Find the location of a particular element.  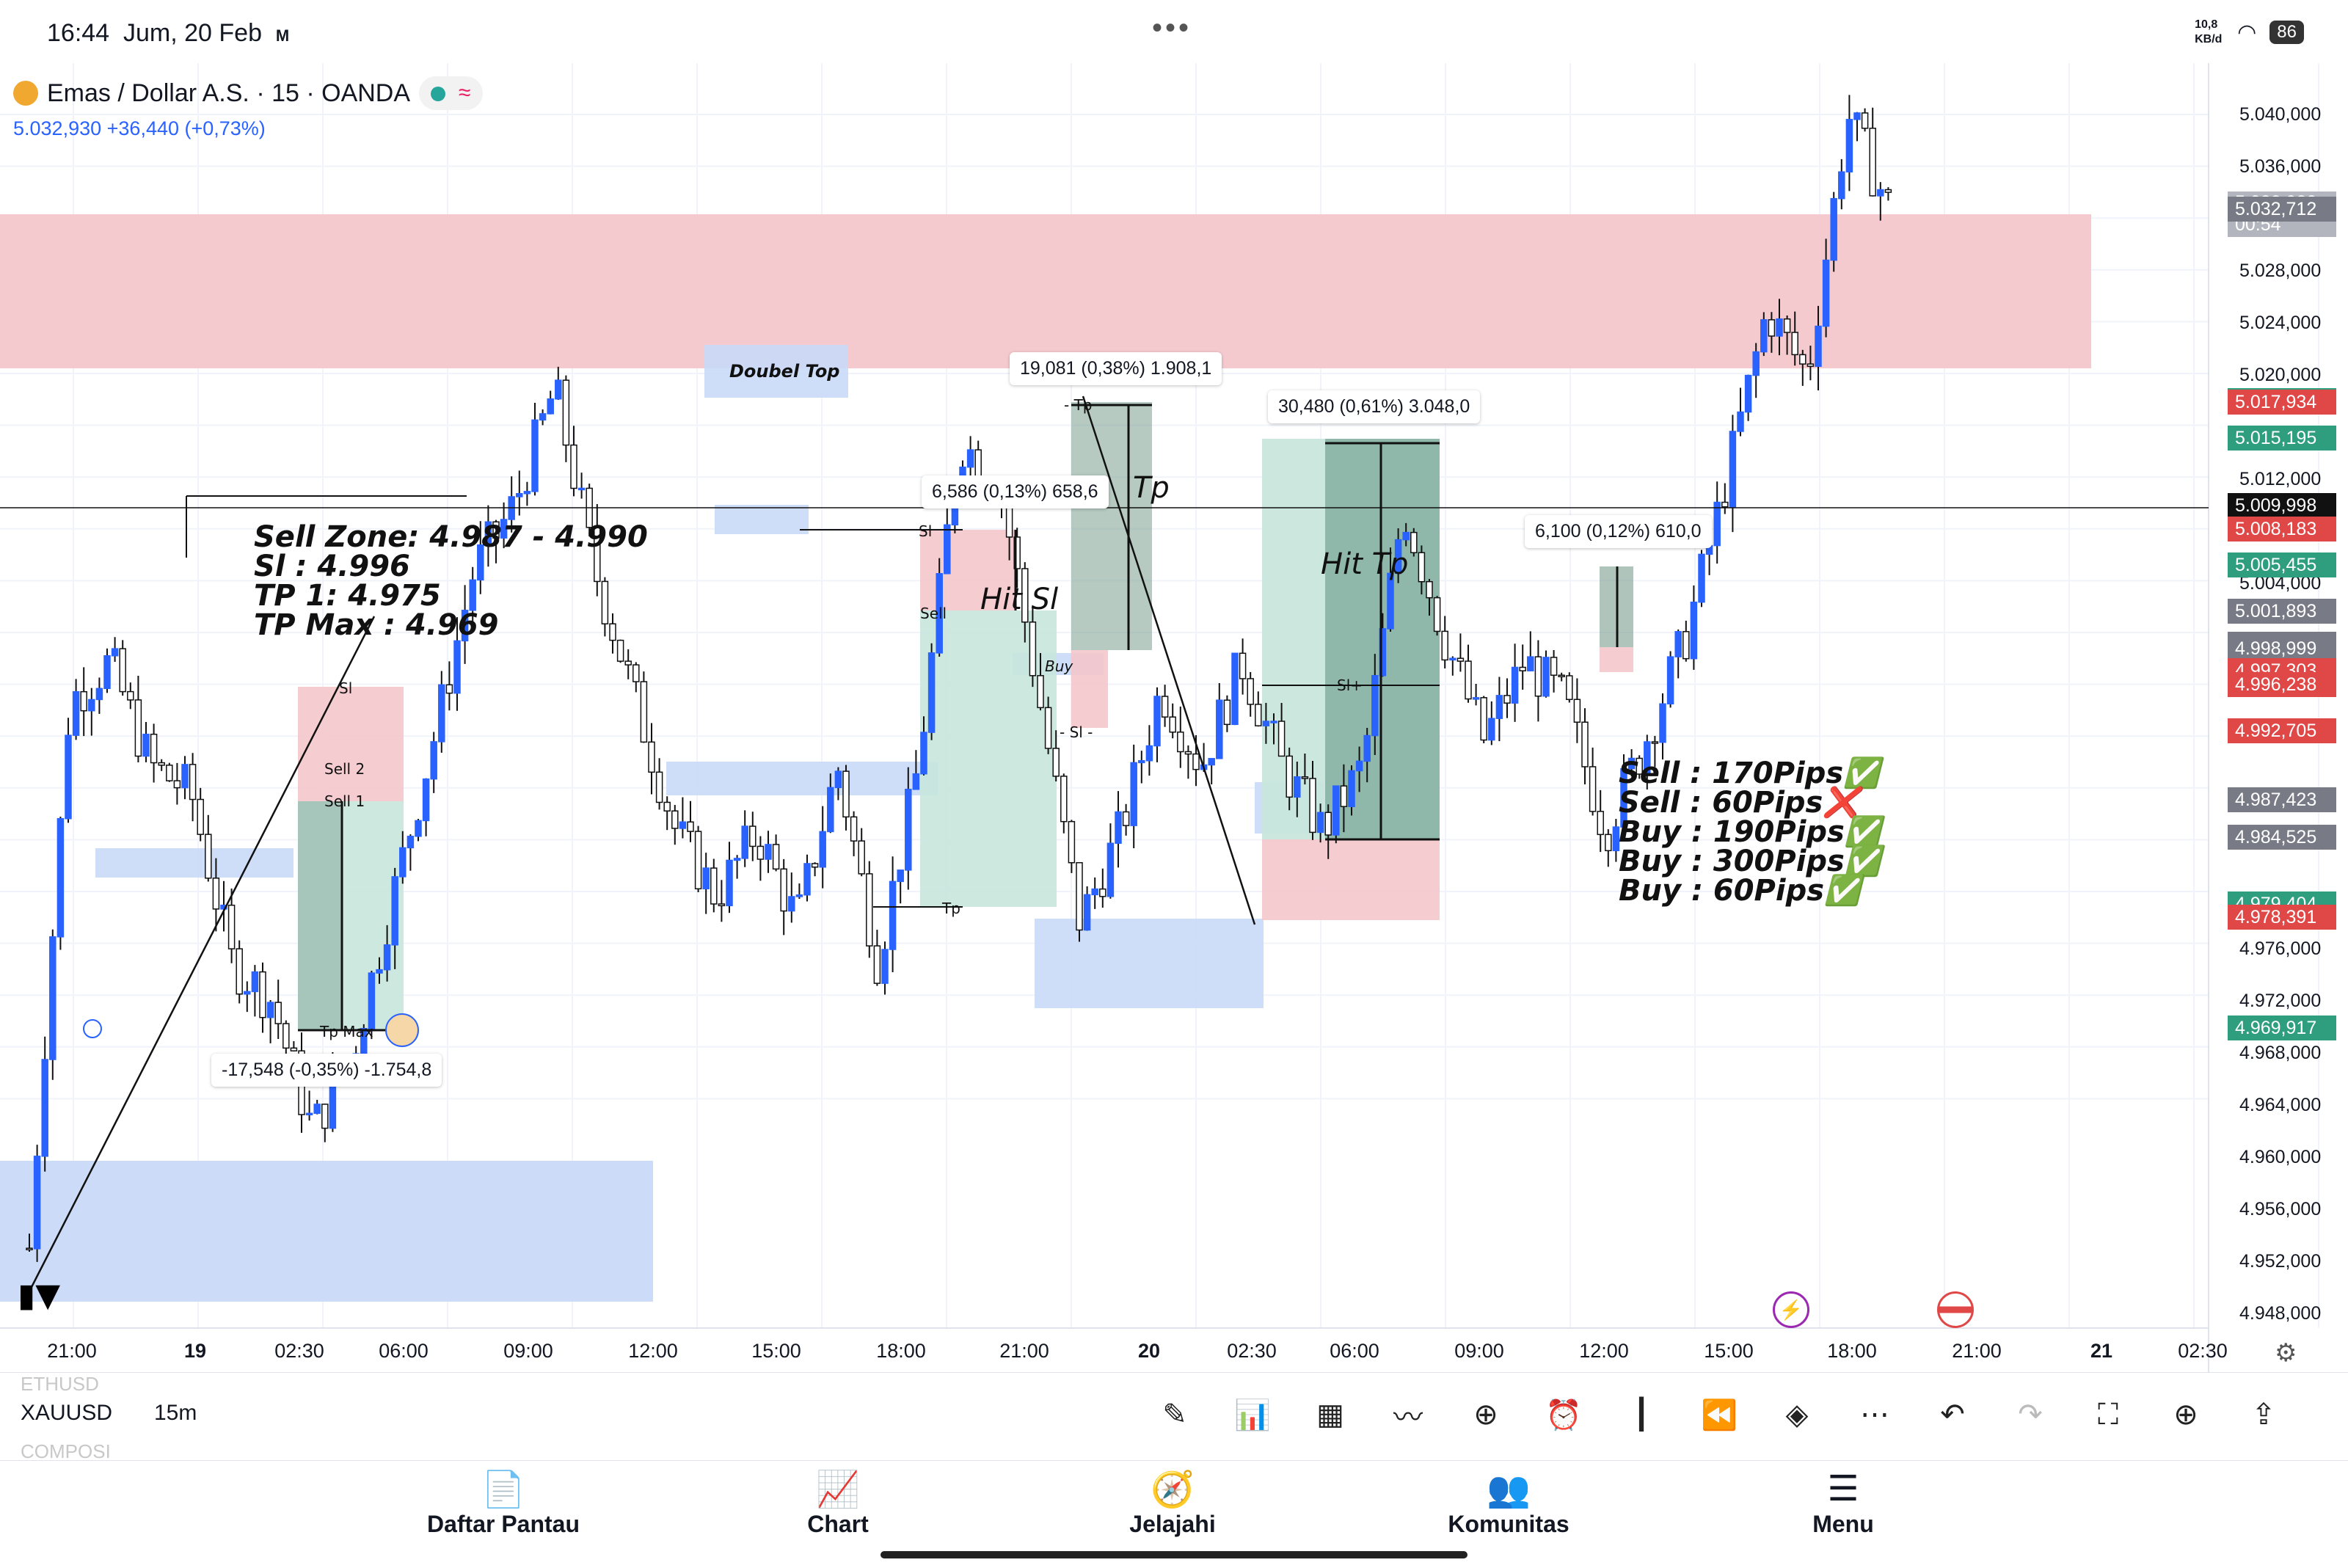

time-axis-label: 09:00 is located at coordinates (528, 1351).